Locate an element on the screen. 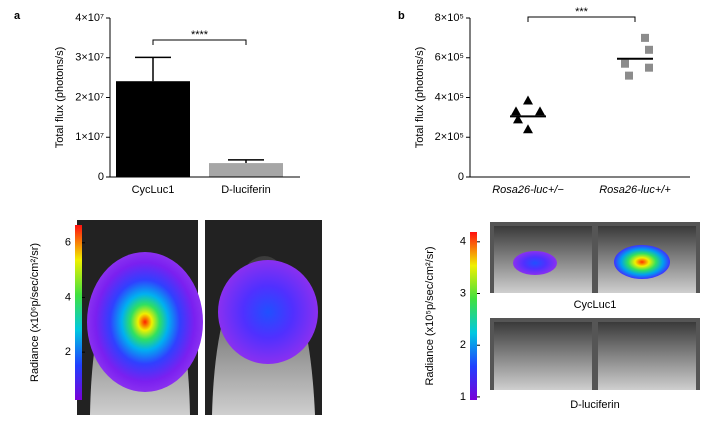 The image size is (714, 421). y-tick-label: 4×10⁷ is located at coordinates (89, 18).